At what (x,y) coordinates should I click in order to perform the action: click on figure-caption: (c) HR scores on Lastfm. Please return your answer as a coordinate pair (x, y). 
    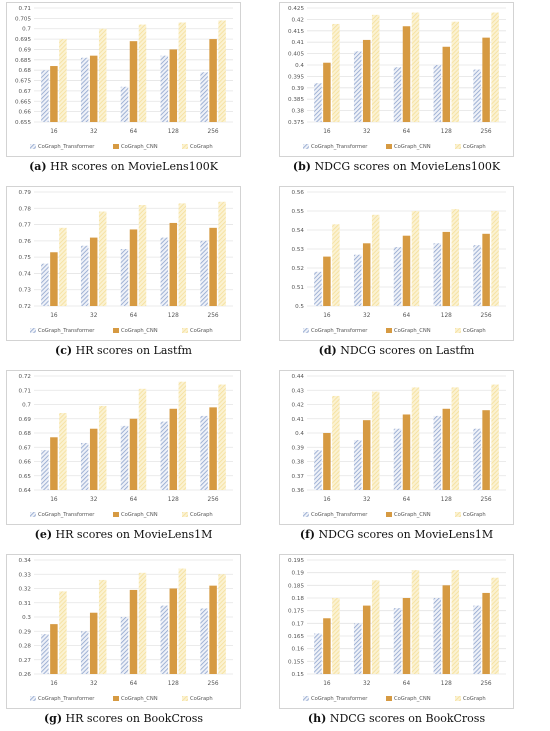
    Looking at the image, I should click on (123, 350).